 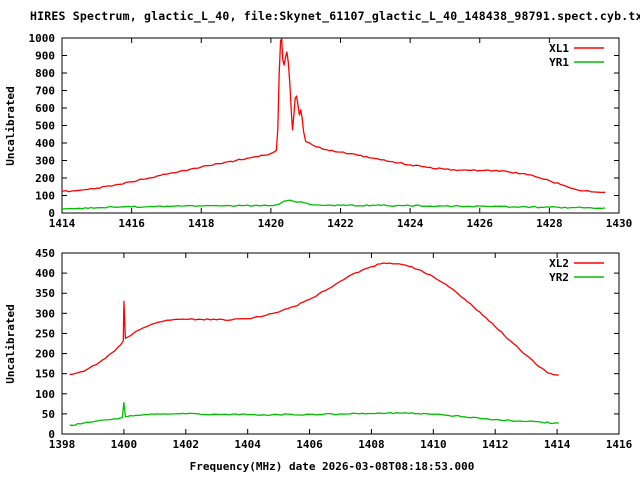 What do you see at coordinates (314, 413) in the screenshot?
I see `series-line-YR2` at bounding box center [314, 413].